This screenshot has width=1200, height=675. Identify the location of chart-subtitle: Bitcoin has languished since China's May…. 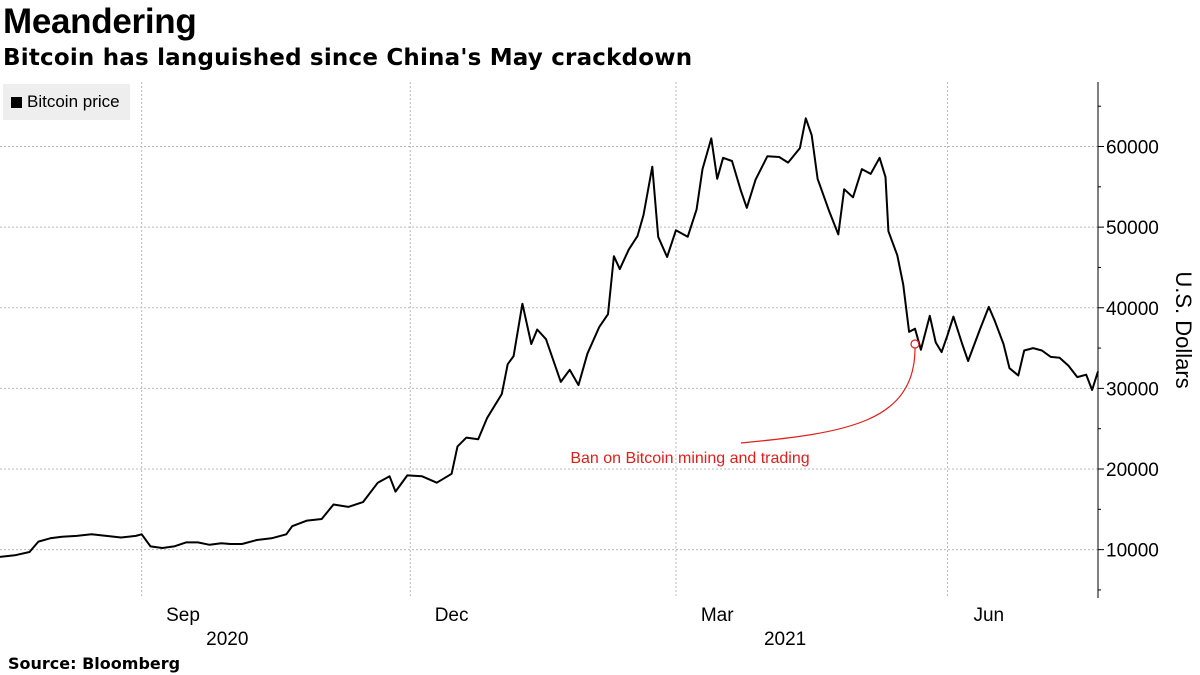
(348, 58).